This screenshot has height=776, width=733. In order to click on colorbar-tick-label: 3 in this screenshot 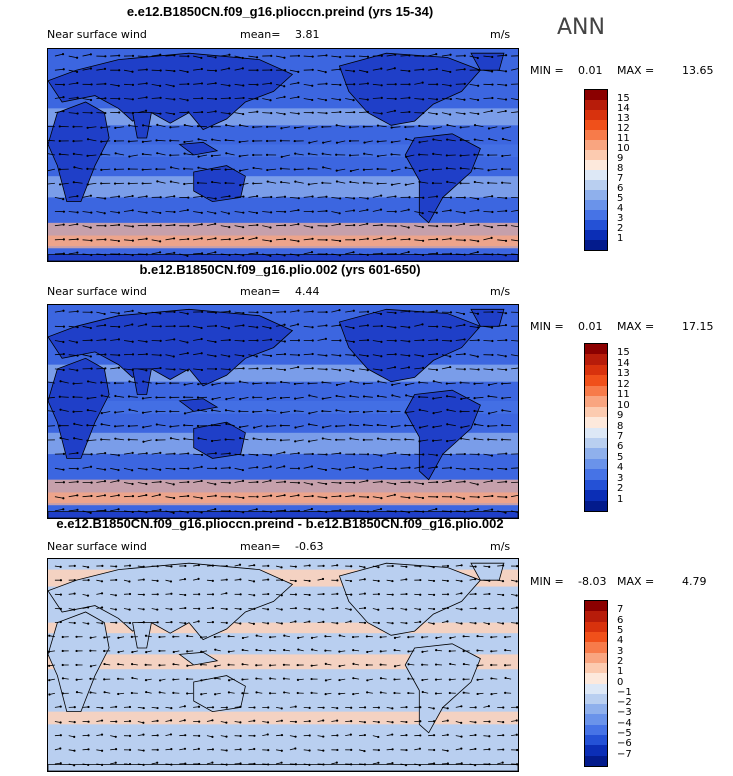, I will do `click(620, 218)`.